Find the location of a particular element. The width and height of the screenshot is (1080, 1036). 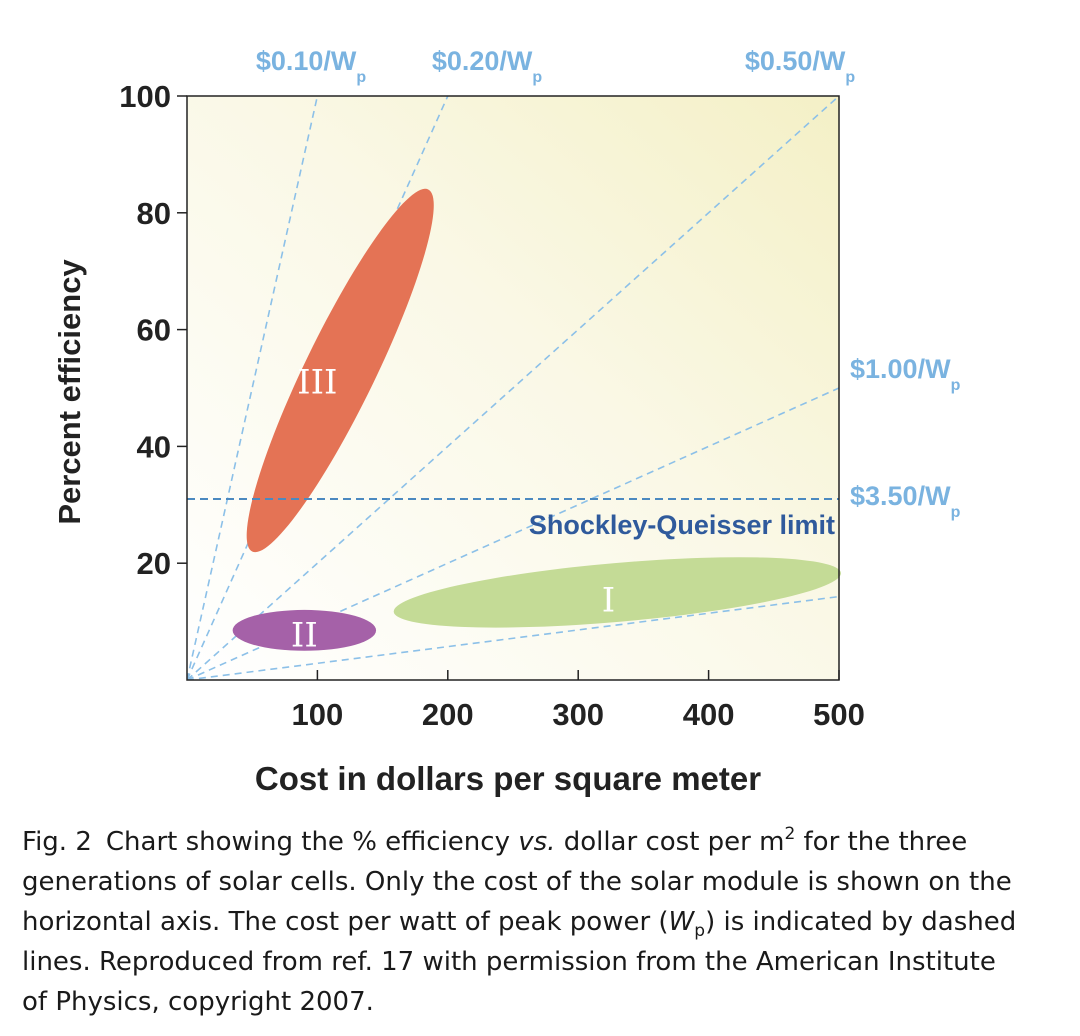

y-tick-label: 60 is located at coordinates (154, 330).